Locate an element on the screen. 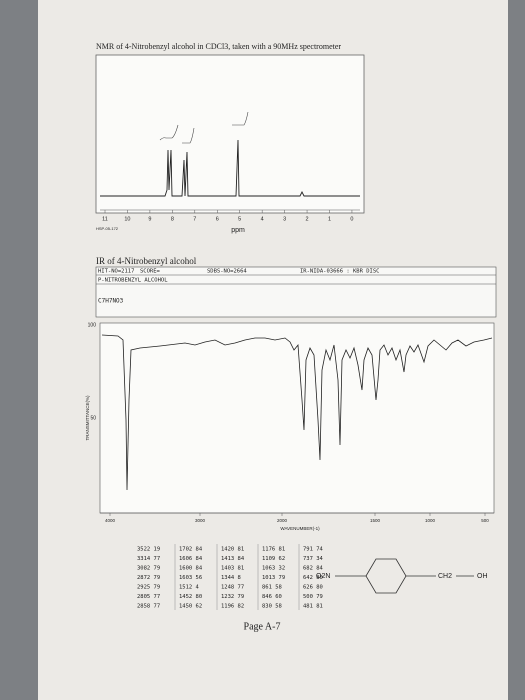 This screenshot has width=525, height=700. peak-cell: 1176 81 is located at coordinates (273, 550).